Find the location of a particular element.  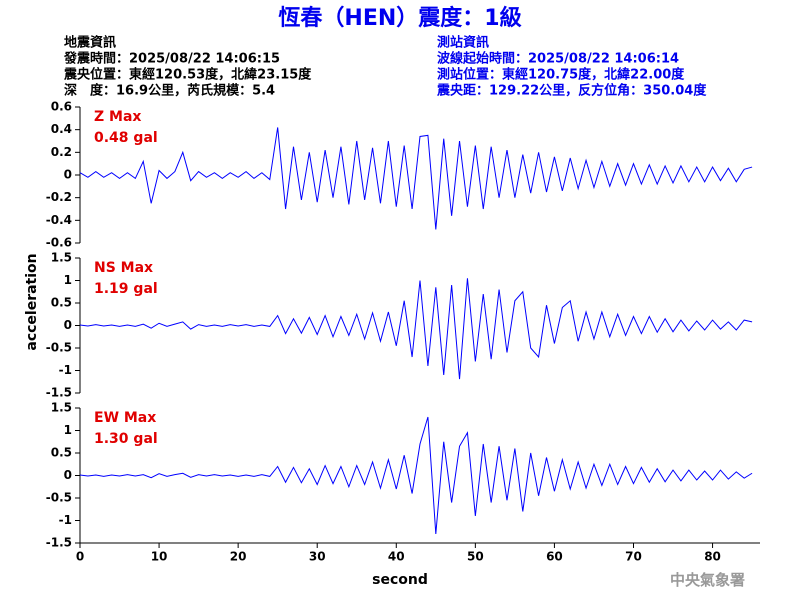

y-tick-label: 0.6 is located at coordinates (61, 107).